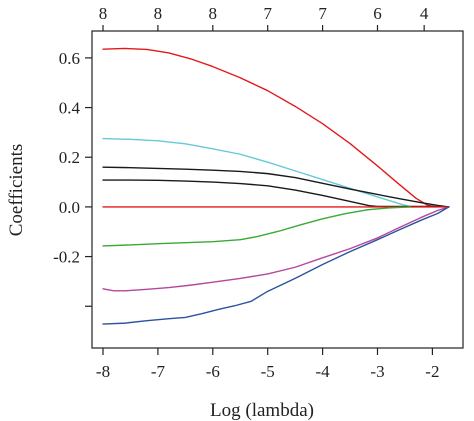  Describe the element at coordinates (69, 58) in the screenshot. I see `y-tick-label: 0.6` at that location.